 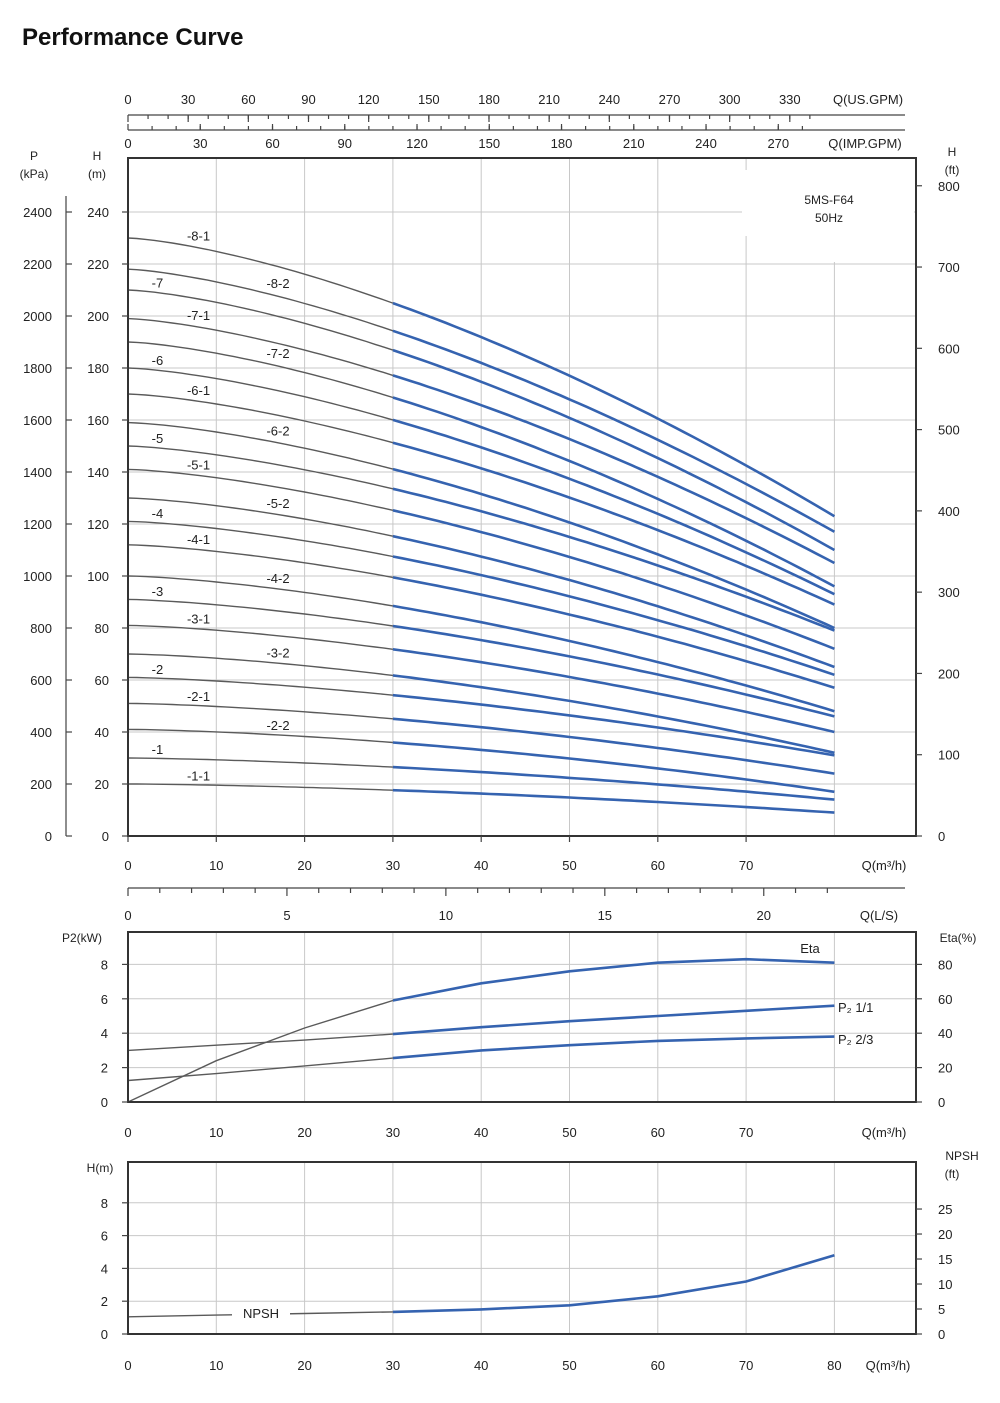 What do you see at coordinates (37, 316) in the screenshot?
I see `p-axis-tick-label: 2000` at bounding box center [37, 316].